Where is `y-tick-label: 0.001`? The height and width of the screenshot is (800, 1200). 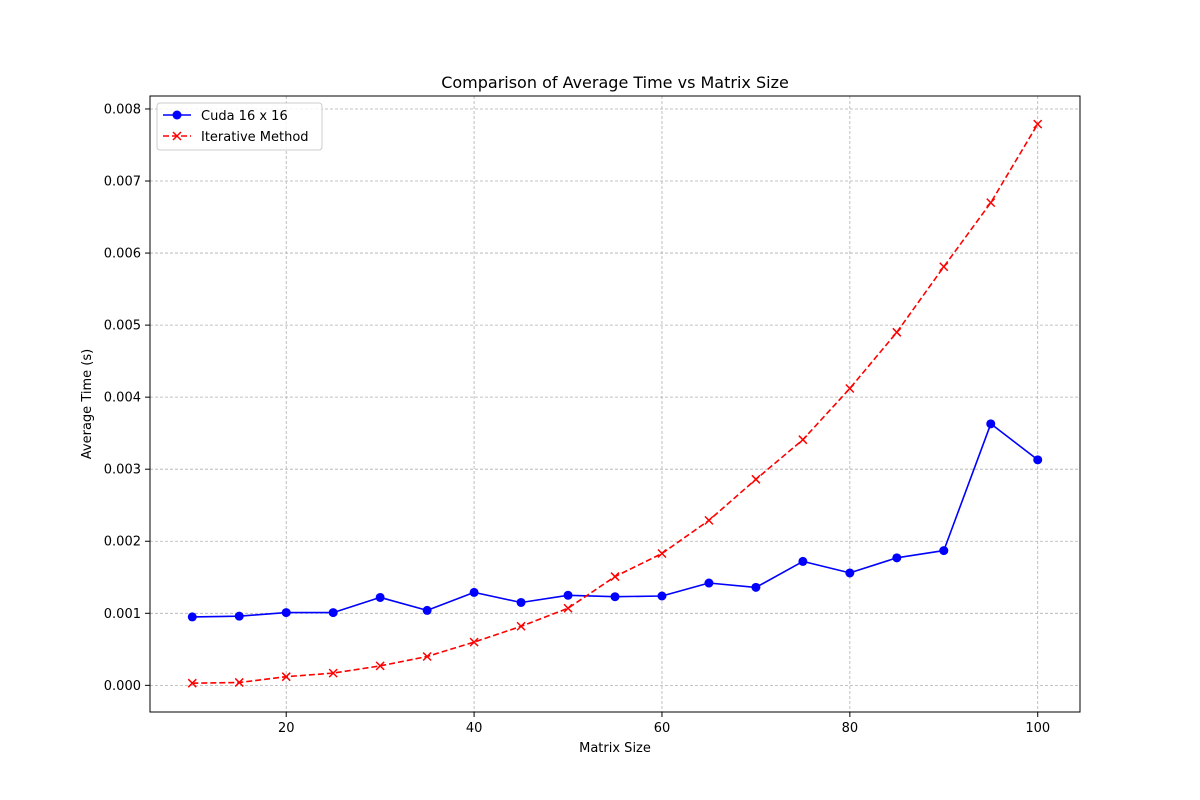 y-tick-label: 0.001 is located at coordinates (122, 614).